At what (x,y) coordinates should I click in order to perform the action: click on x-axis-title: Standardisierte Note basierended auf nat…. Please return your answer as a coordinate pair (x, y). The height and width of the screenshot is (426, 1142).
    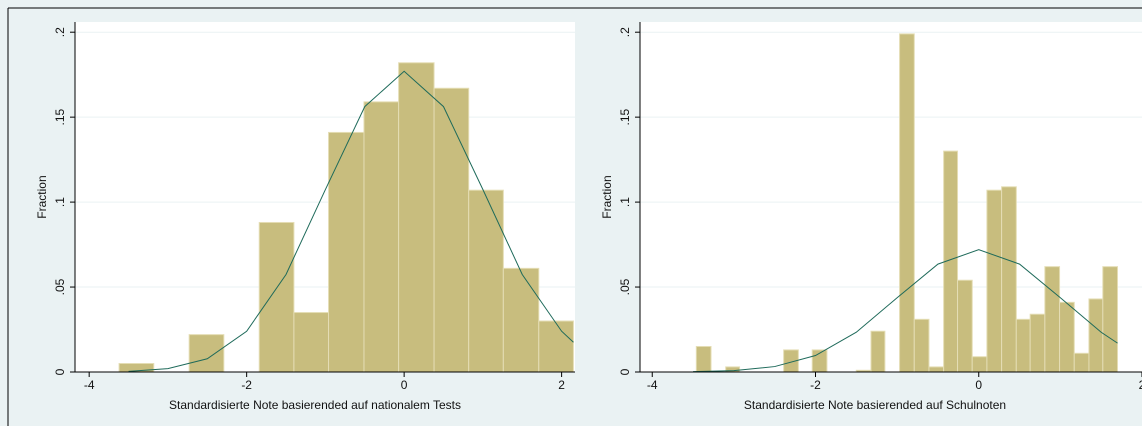
    Looking at the image, I should click on (315, 405).